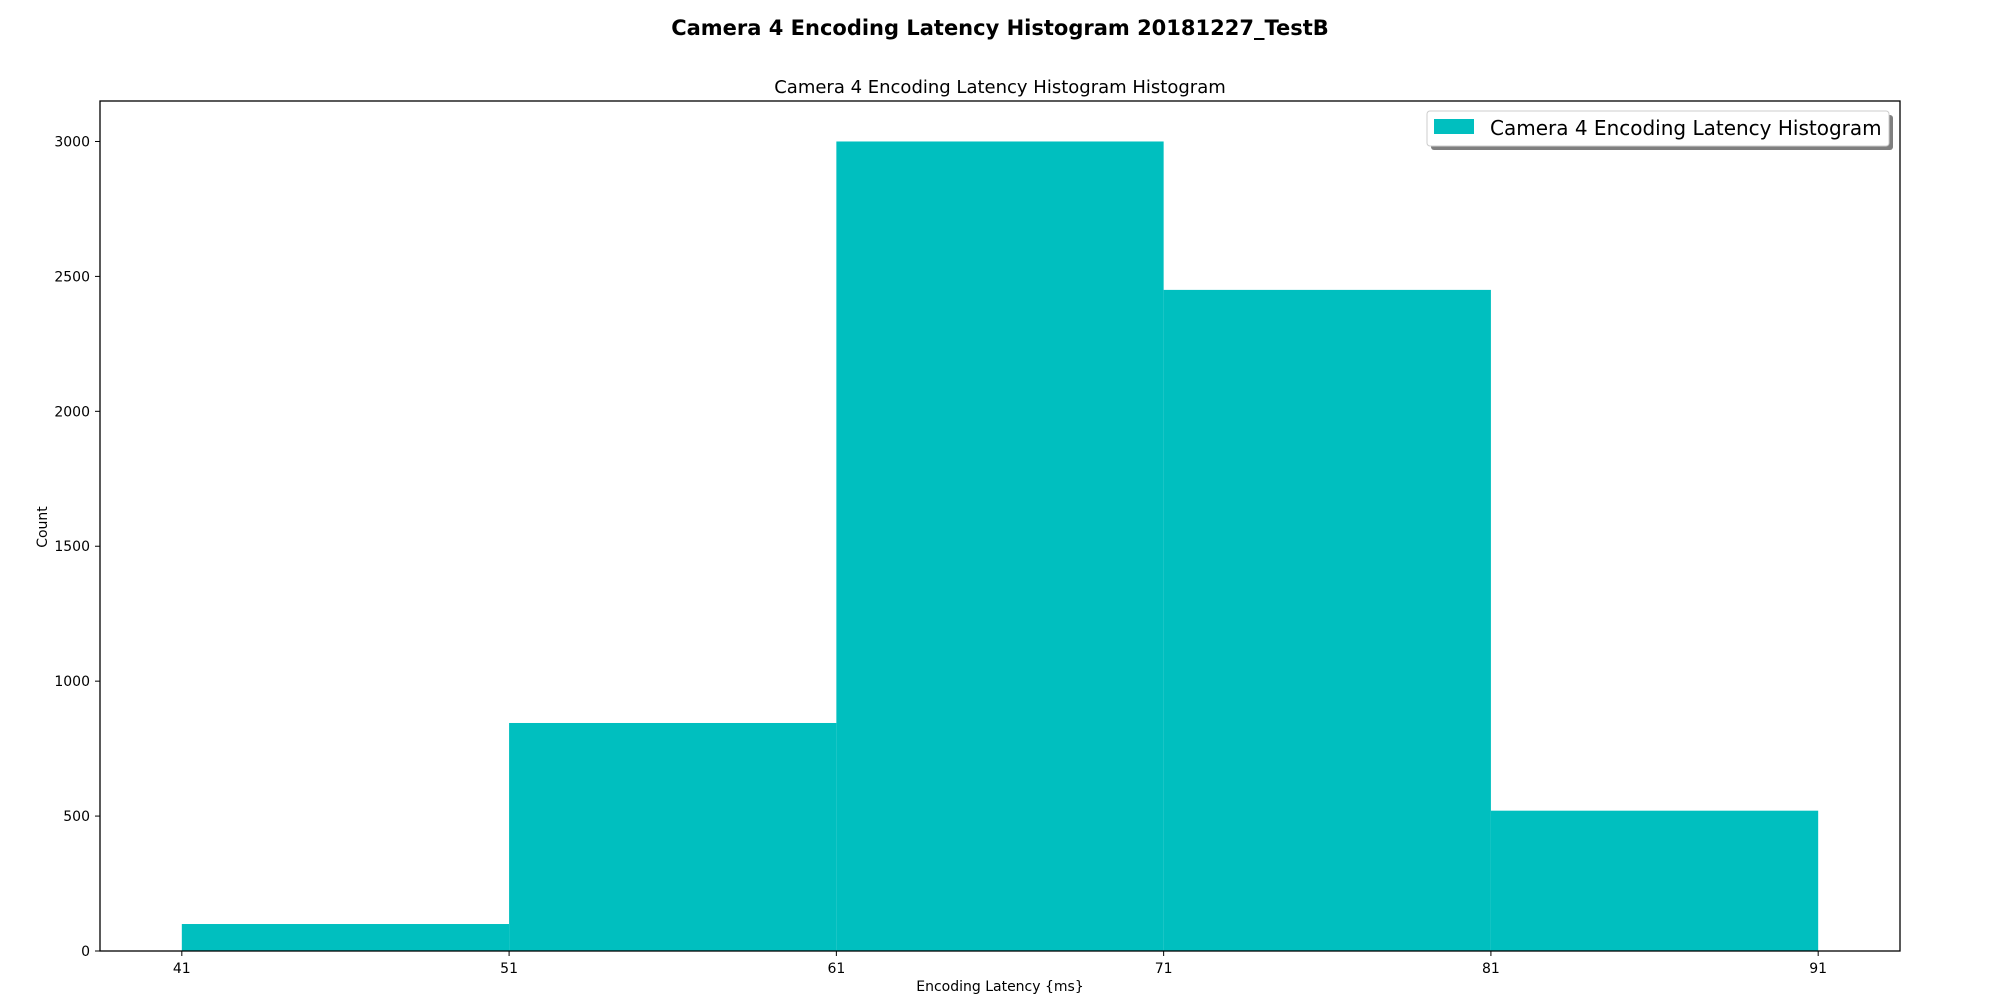 The height and width of the screenshot is (1000, 2000). Describe the element at coordinates (182, 969) in the screenshot. I see `x-tick-label: 41` at that location.